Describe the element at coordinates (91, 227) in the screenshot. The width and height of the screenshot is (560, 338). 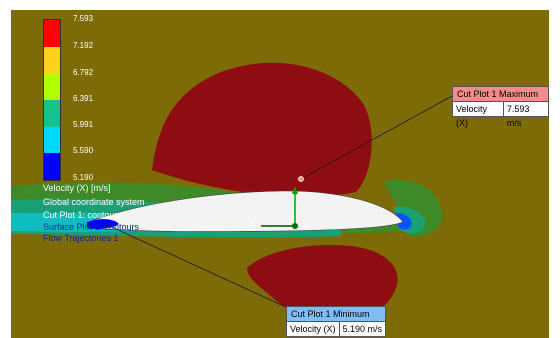
I see `overlay-surface-plot: Surface Plot 1: contours` at that location.